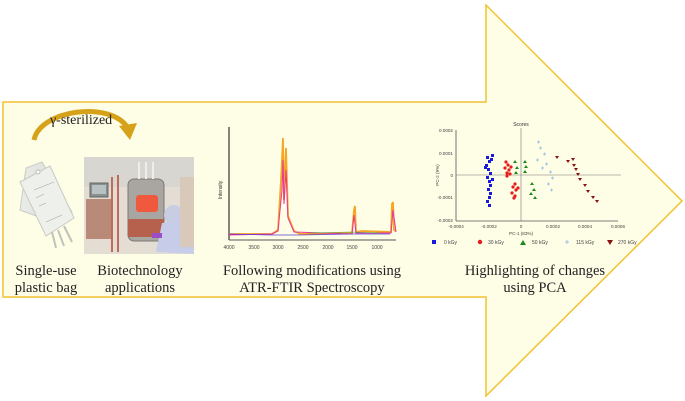 Image resolution: width=685 pixels, height=401 pixels. What do you see at coordinates (535, 279) in the screenshot?
I see `step-label-pca: Highlighting of changes using PCA` at bounding box center [535, 279].